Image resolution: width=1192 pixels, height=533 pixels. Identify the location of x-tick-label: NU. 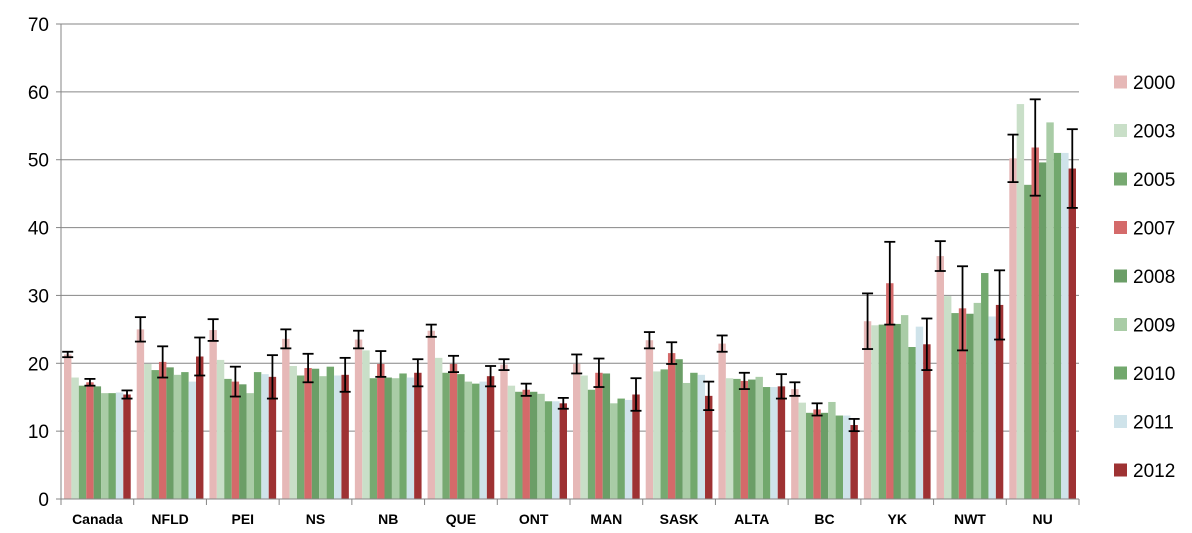
(1043, 519).